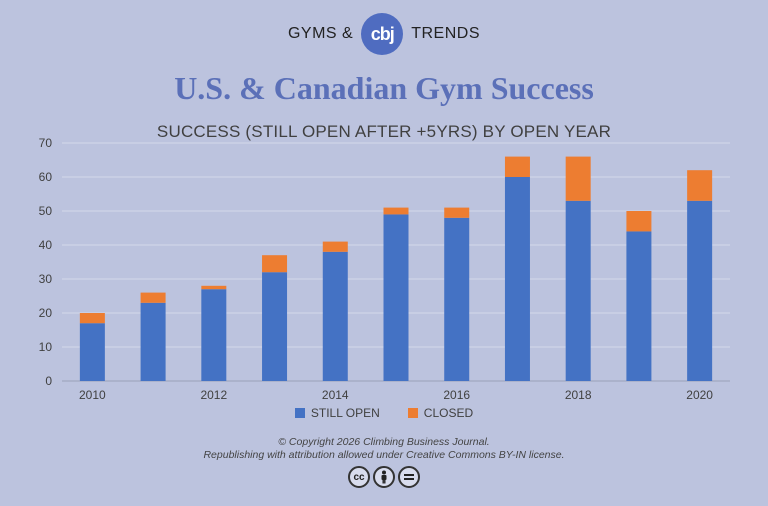  I want to click on x-tick-label: 2020, so click(699, 394).